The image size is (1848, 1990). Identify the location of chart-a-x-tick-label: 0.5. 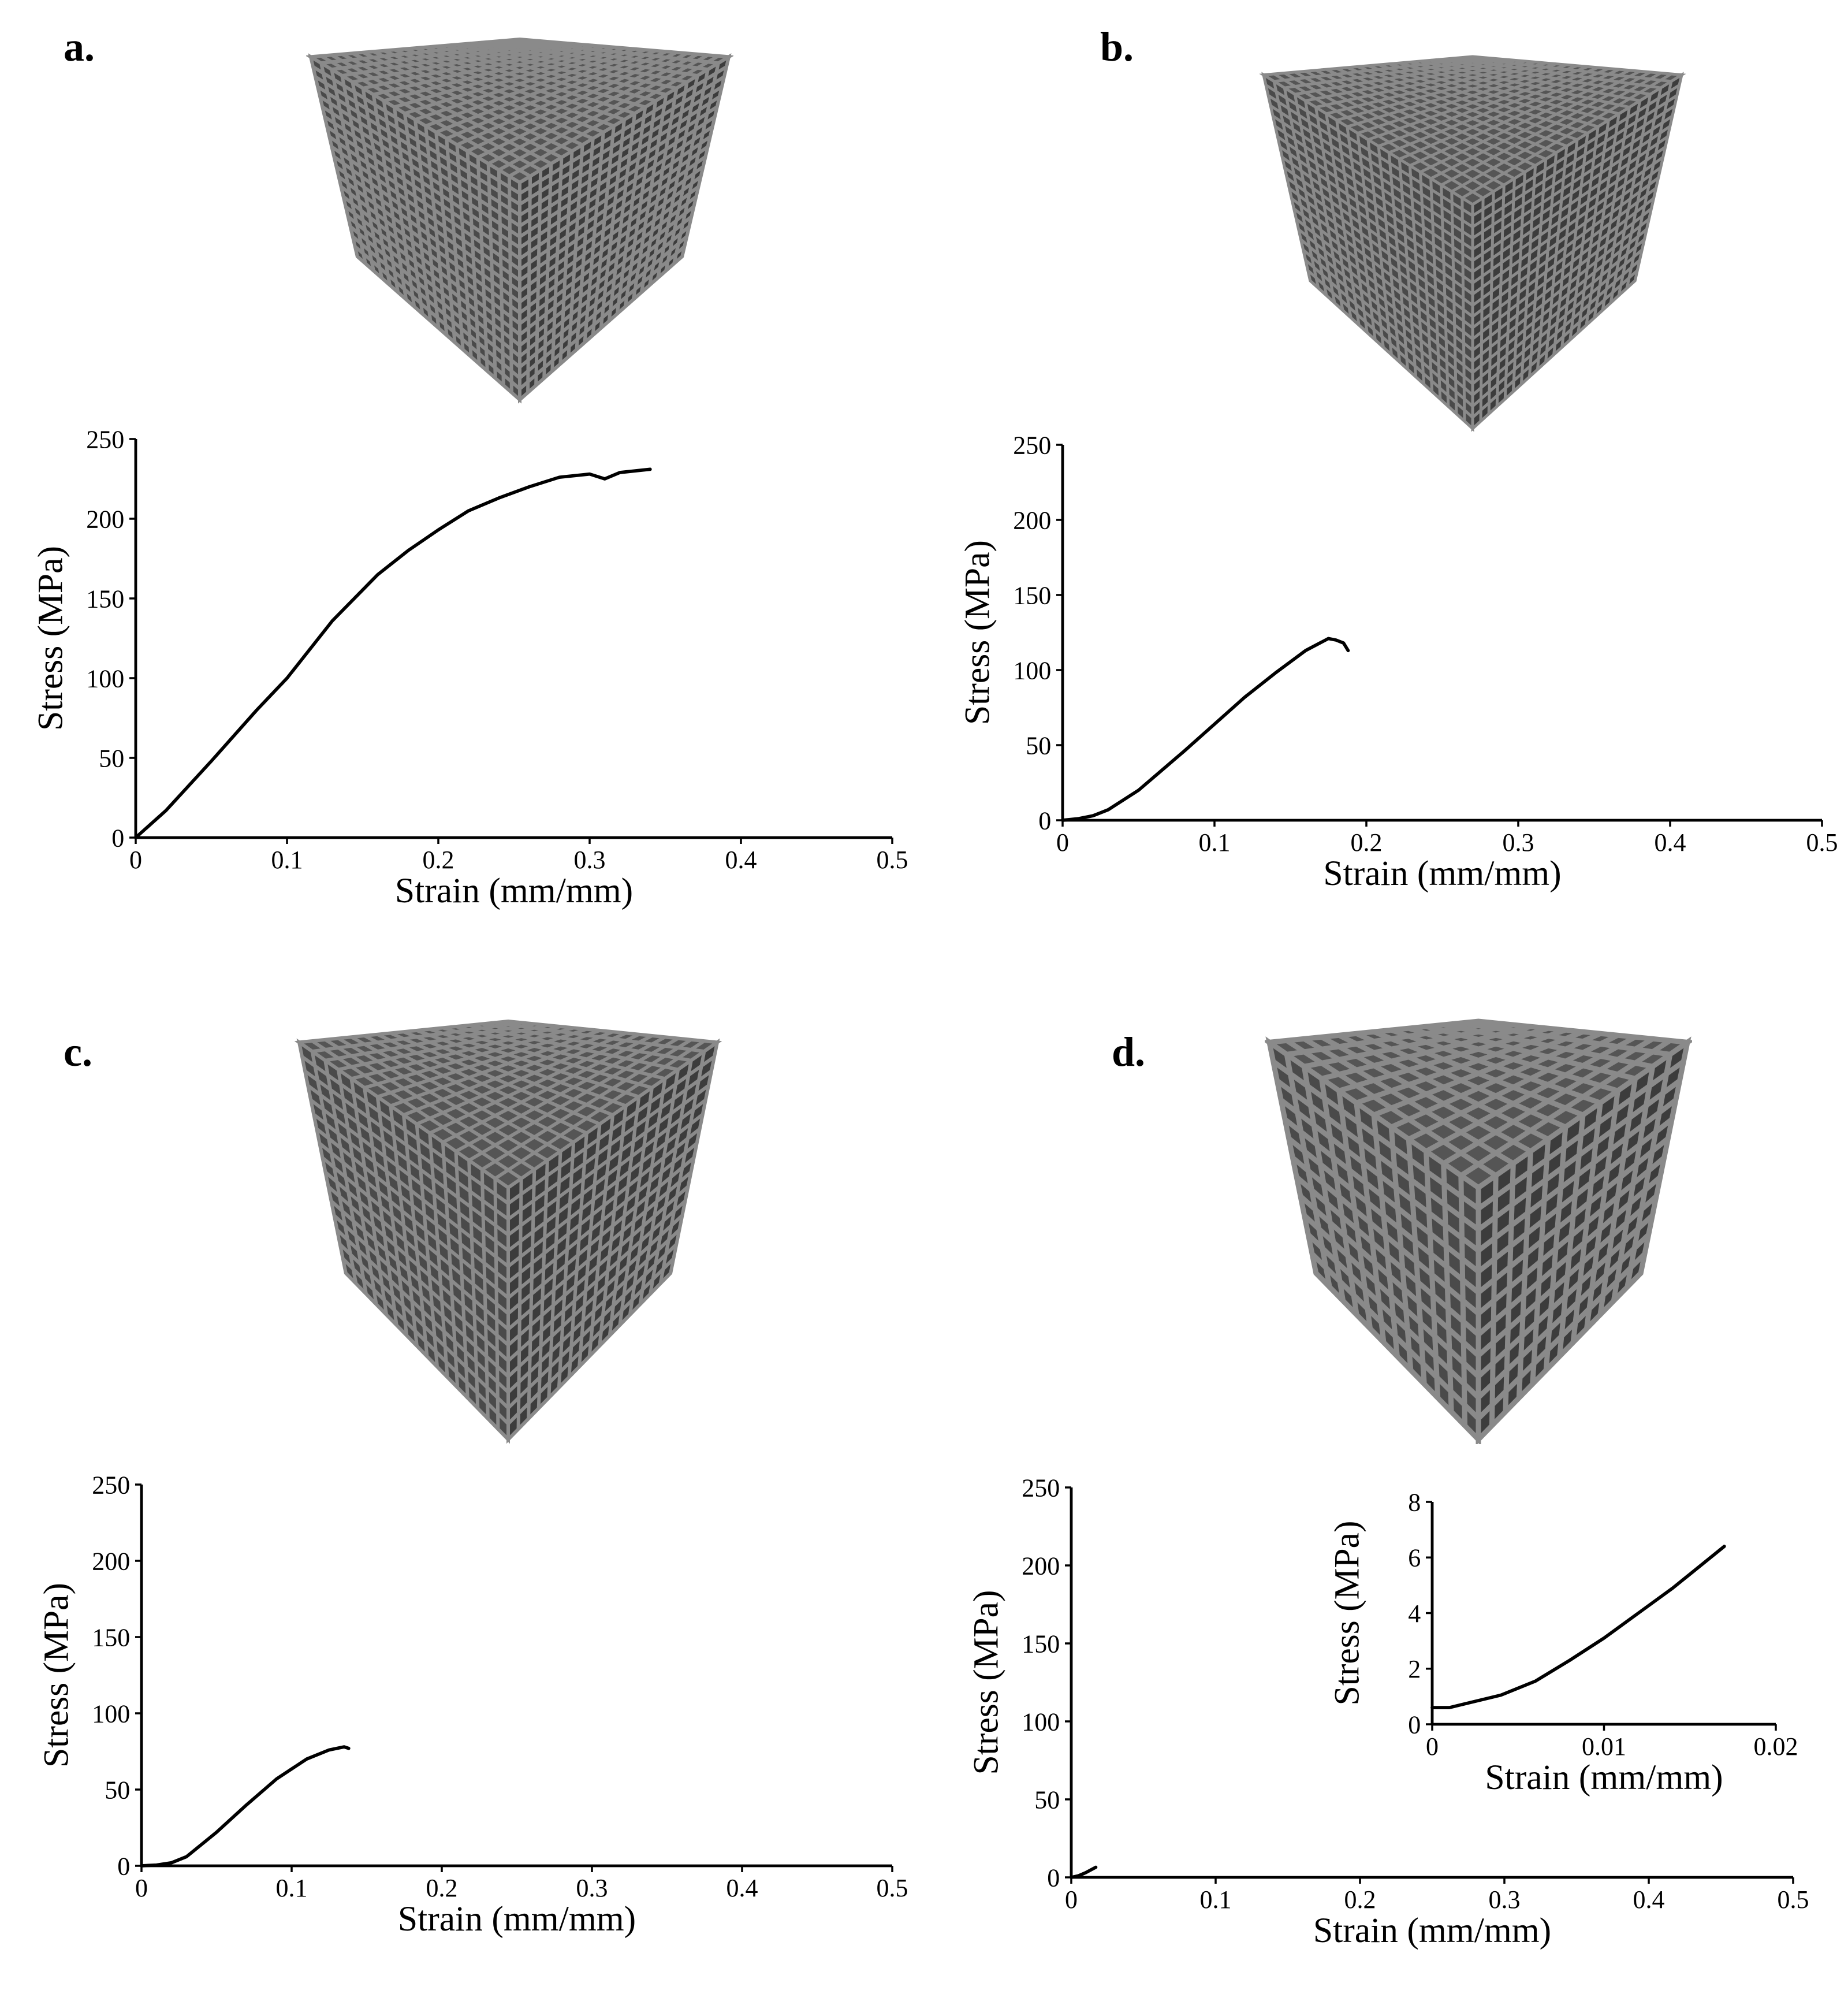
(892, 860).